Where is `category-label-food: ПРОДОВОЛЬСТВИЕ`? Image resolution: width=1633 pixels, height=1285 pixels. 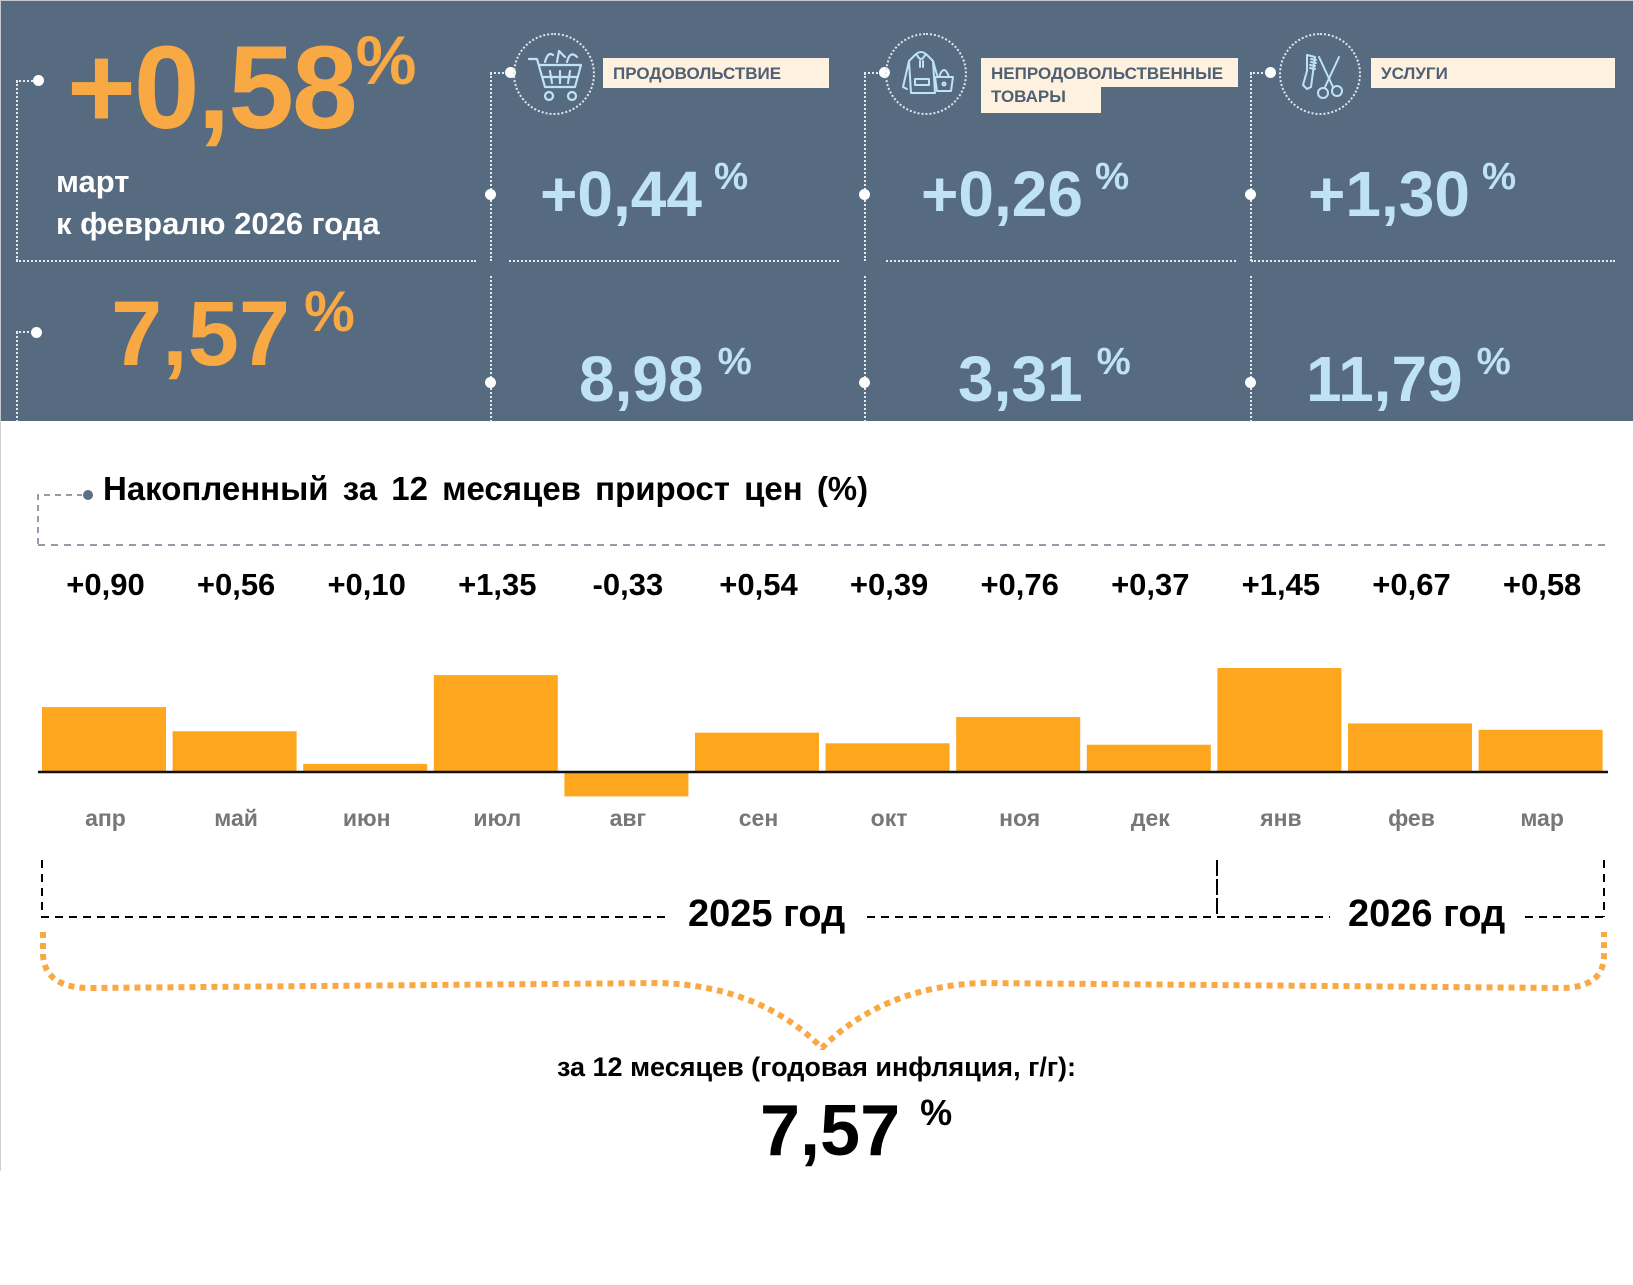 category-label-food: ПРОДОВОЛЬСТВИЕ is located at coordinates (716, 73).